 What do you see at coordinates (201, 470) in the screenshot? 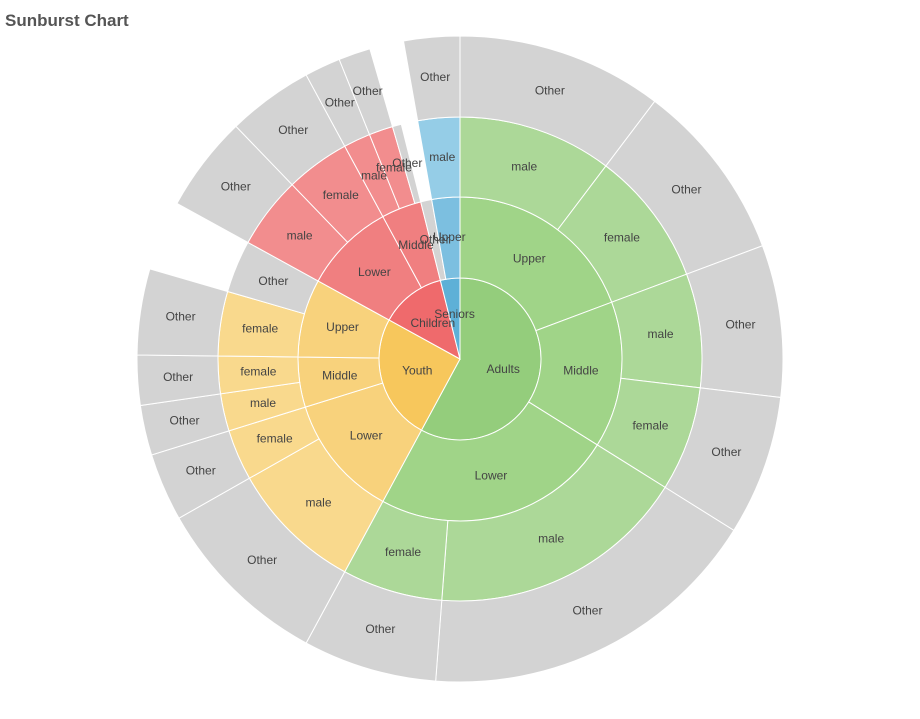
I see `sunburst-label-youth-lower-female-other: Other` at bounding box center [201, 470].